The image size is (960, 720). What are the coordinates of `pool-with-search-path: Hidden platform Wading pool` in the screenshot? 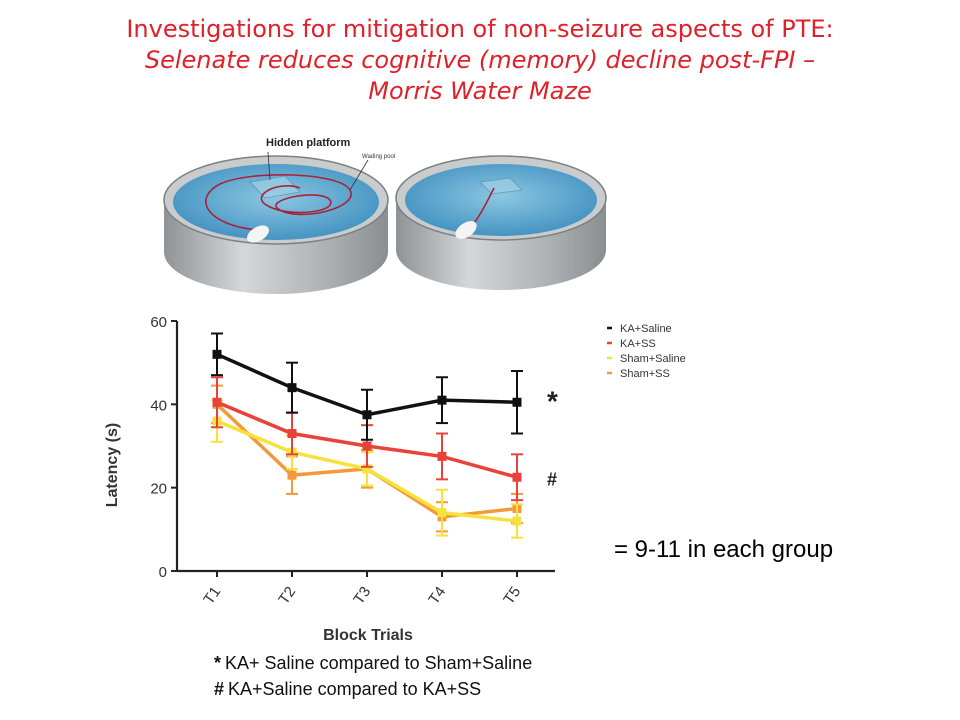 It's located at (279, 215).